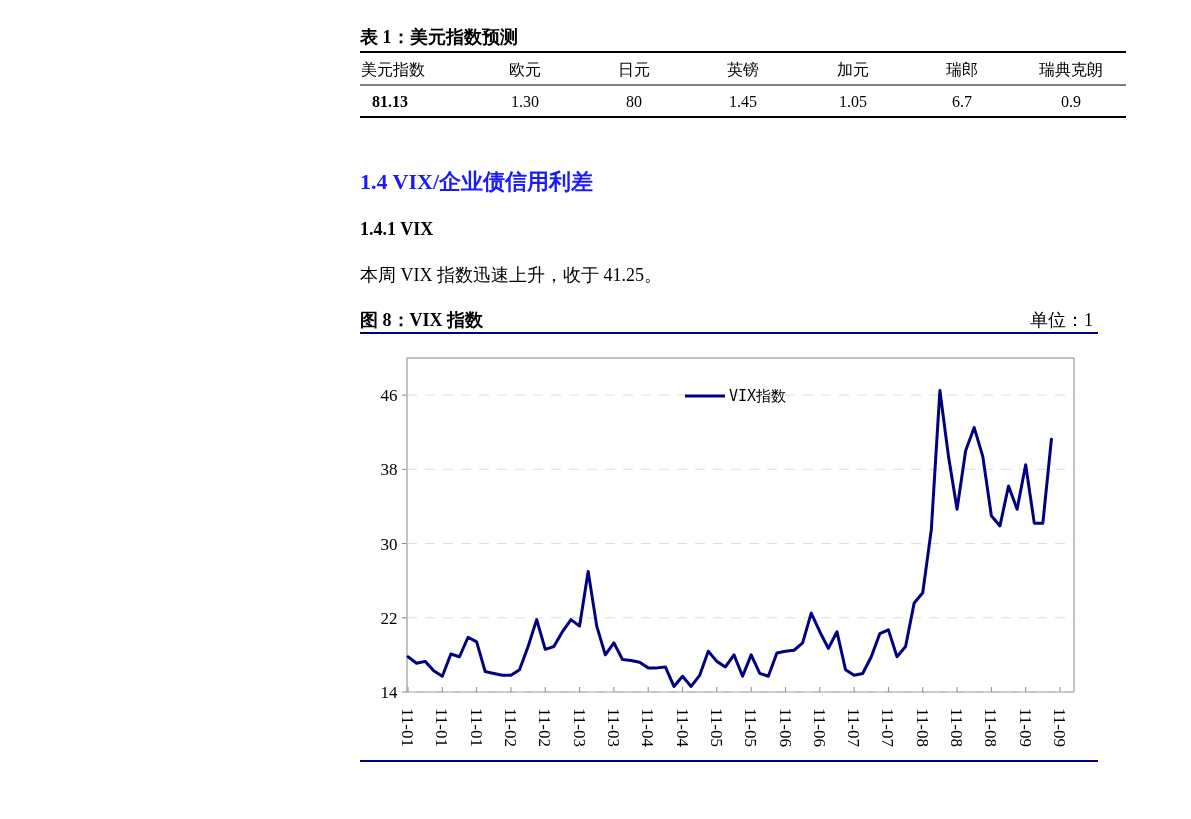  What do you see at coordinates (477, 181) in the screenshot?
I see `text: 1.4 VIX/企业债信用利差` at bounding box center [477, 181].